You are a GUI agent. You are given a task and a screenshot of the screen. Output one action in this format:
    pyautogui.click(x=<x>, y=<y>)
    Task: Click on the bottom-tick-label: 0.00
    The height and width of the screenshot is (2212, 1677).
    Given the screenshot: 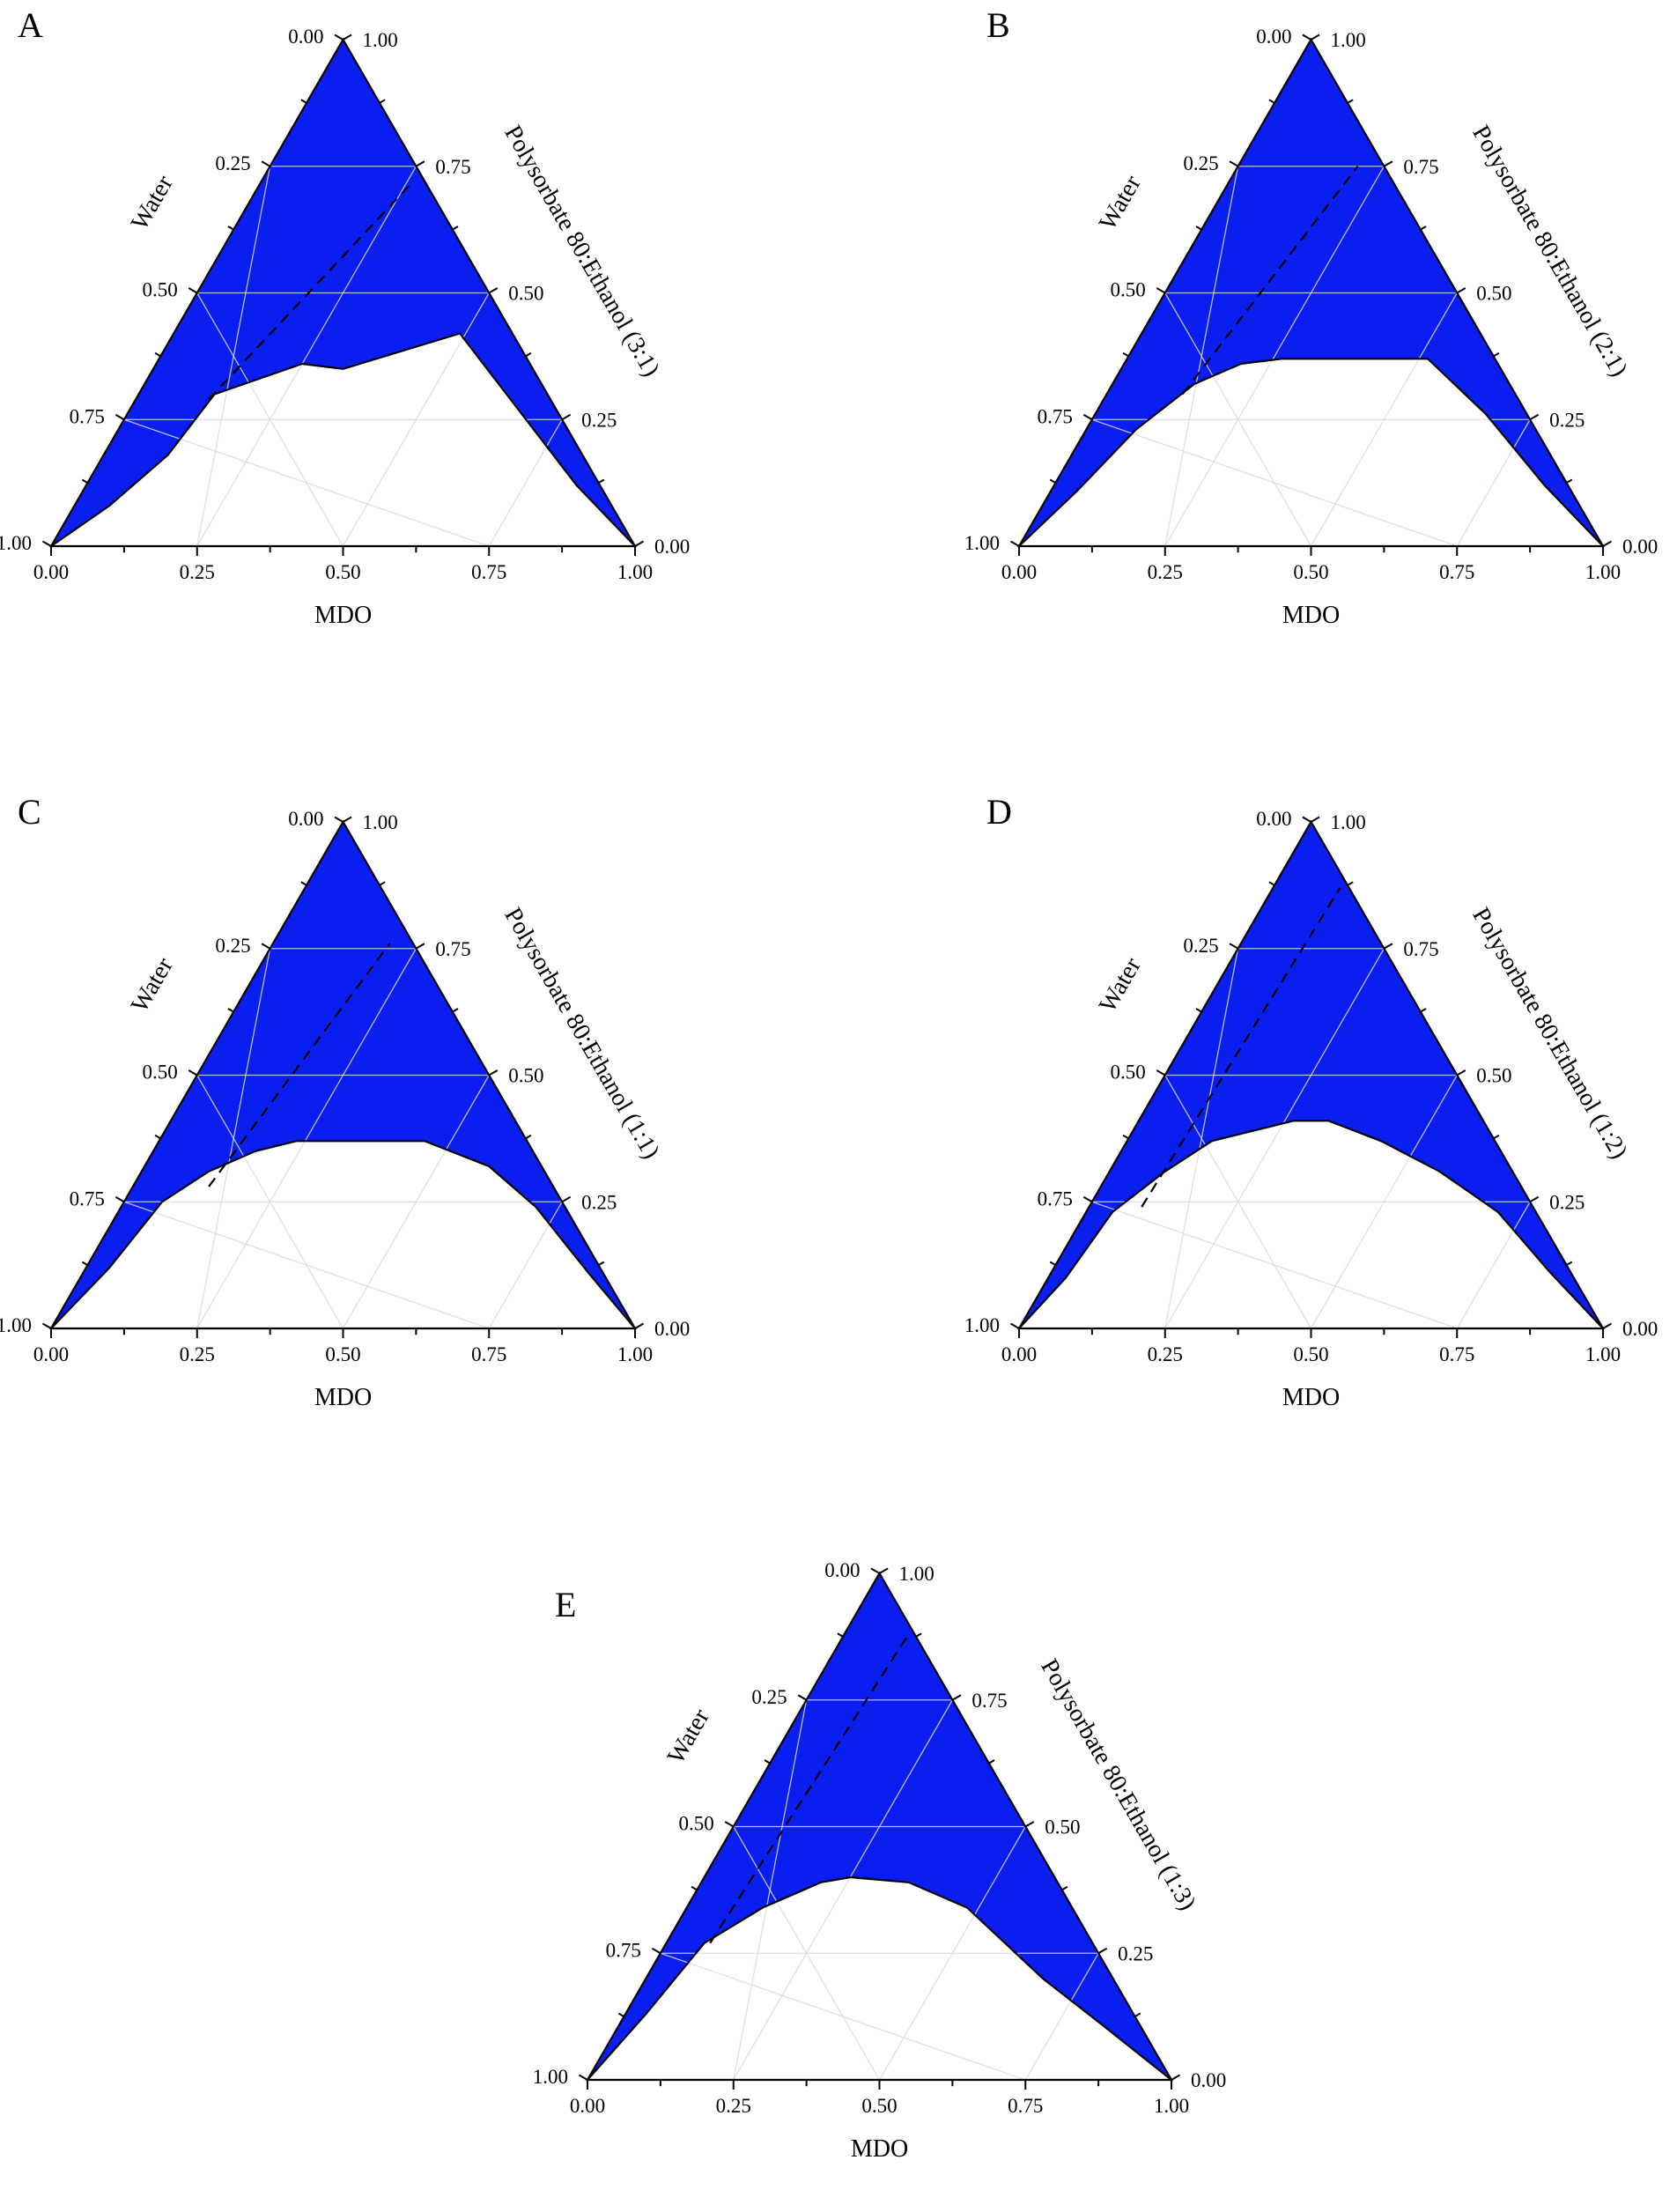 What is the action you would take?
    pyautogui.click(x=587, y=2106)
    